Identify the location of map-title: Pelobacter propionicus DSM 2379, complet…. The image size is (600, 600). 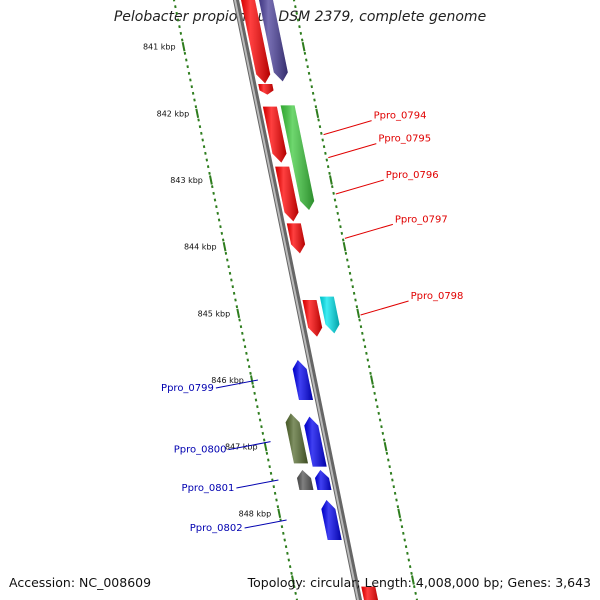
(300, 17).